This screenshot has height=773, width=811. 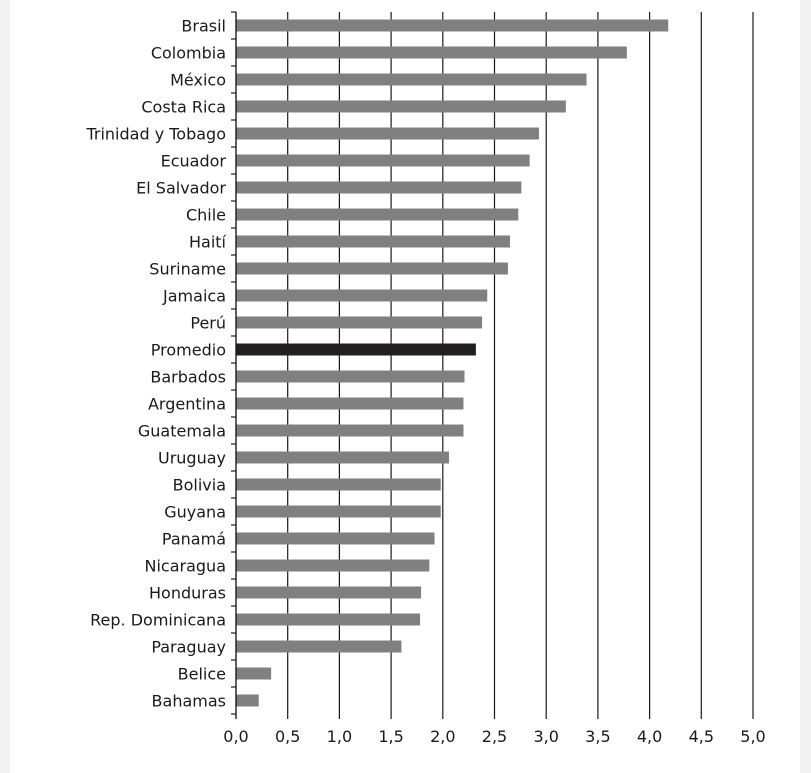 I want to click on x-tick-labels: 0,0 0,5 1,0 1,5 2,0 2,5 3,0 3,5 4,0 4,5 5,0, so click(x=494, y=736).